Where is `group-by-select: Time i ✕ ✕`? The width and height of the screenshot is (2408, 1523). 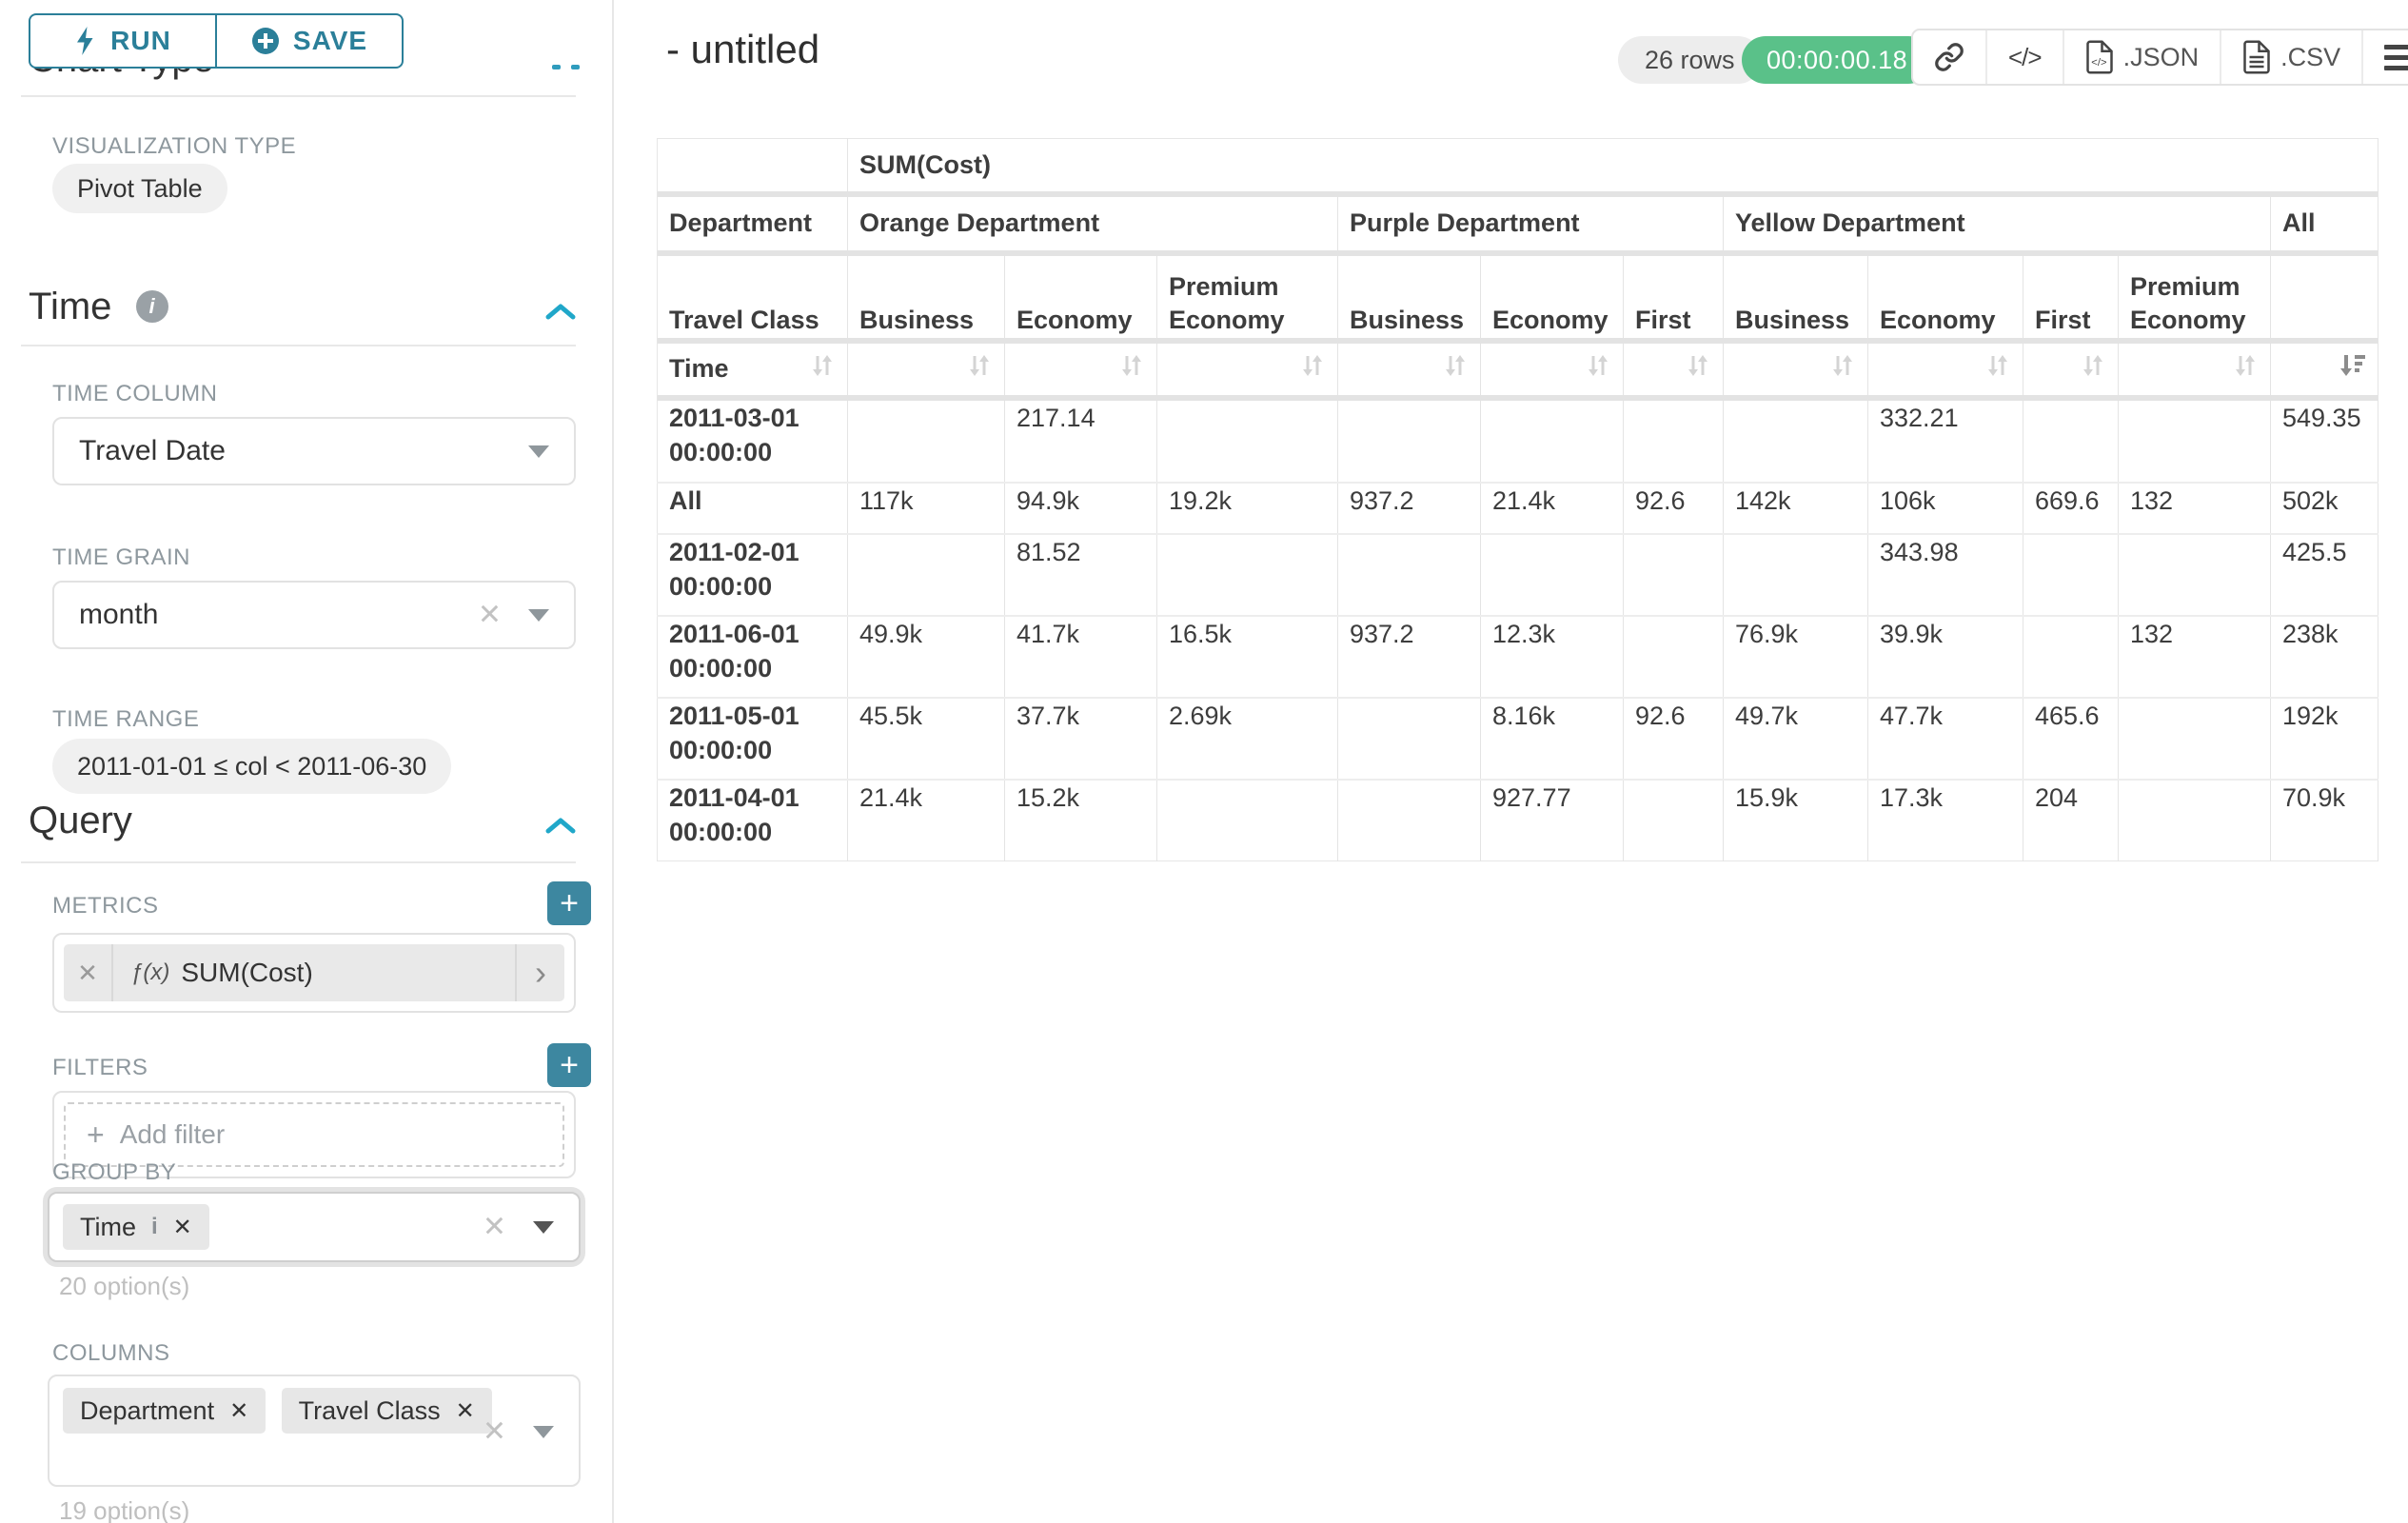 group-by-select: Time i ✕ ✕ is located at coordinates (314, 1227).